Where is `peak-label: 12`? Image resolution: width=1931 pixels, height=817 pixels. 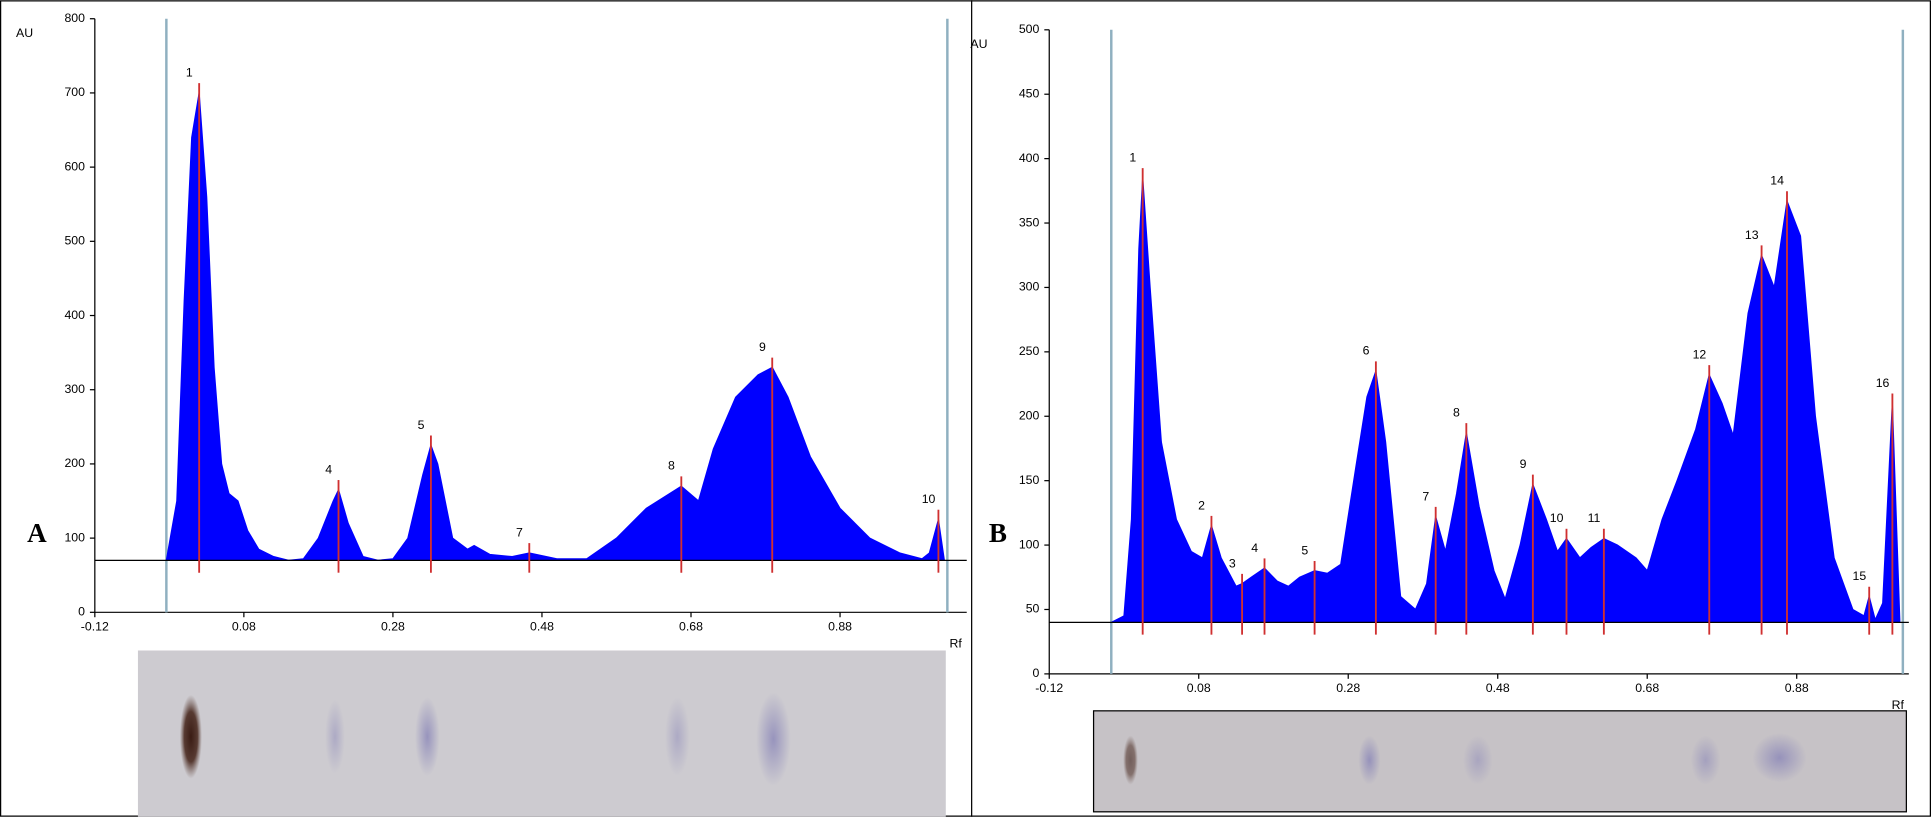
peak-label: 12 is located at coordinates (1700, 355).